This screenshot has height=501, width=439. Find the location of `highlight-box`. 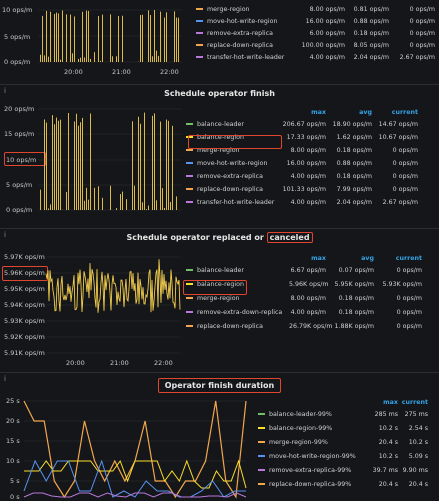

highlight-box is located at coordinates (215, 287).